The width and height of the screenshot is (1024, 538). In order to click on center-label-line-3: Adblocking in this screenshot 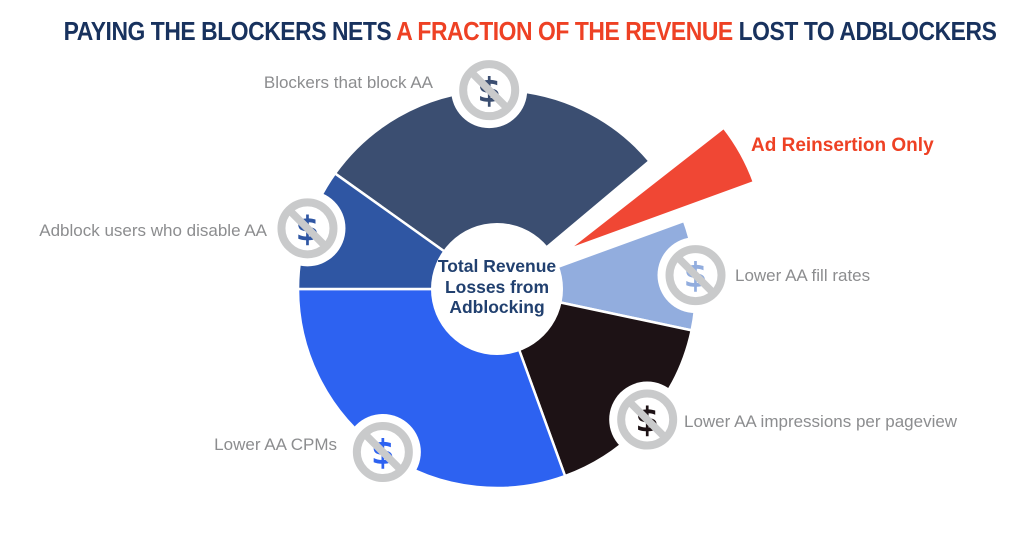, I will do `click(497, 307)`.